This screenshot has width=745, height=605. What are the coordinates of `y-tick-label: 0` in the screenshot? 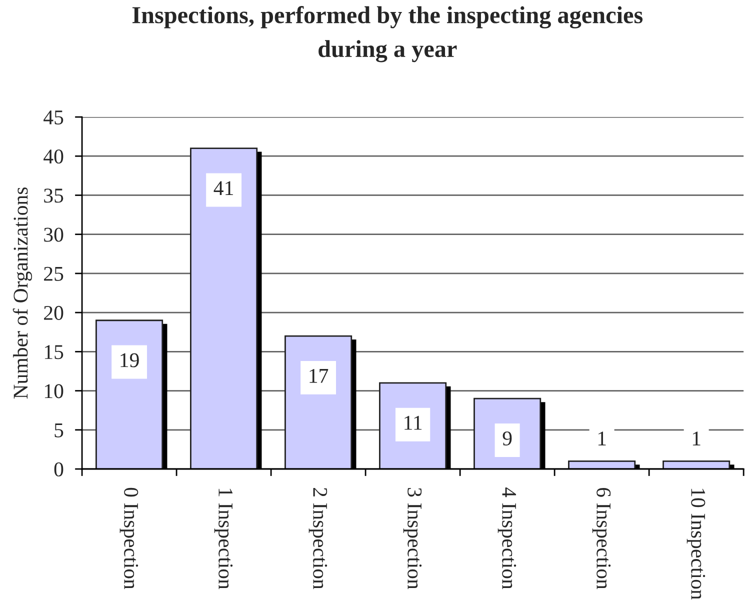 It's located at (59, 469).